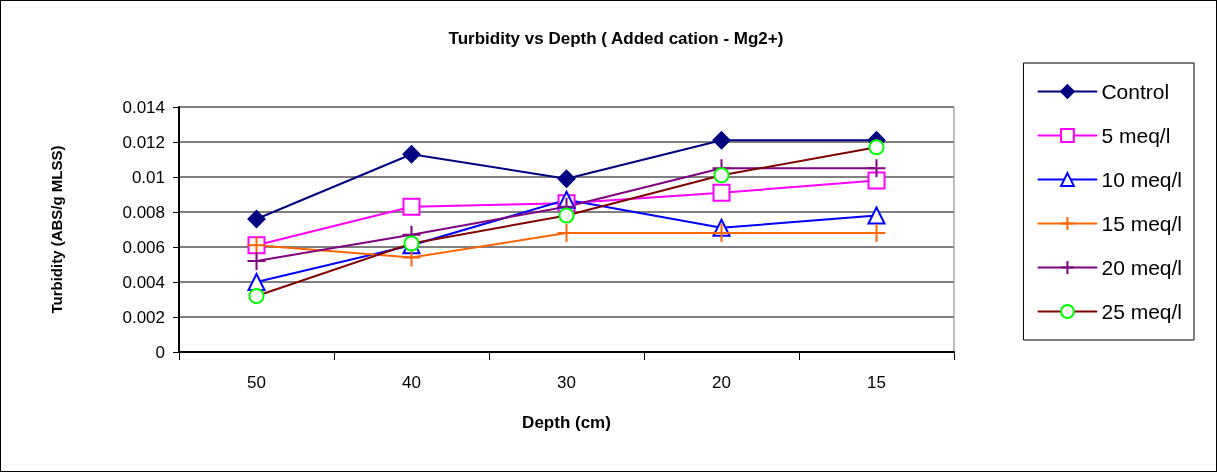  What do you see at coordinates (143, 212) in the screenshot?
I see `y-tick-label: 0.008` at bounding box center [143, 212].